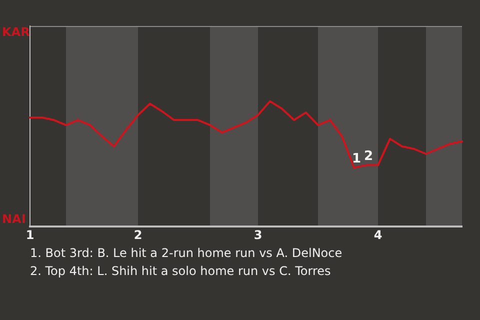 The height and width of the screenshot is (320, 480). What do you see at coordinates (186, 253) in the screenshot?
I see `text: 1. Bot 3rd: B. Le hit a 2-run home run vs A. DelNoce` at bounding box center [186, 253].